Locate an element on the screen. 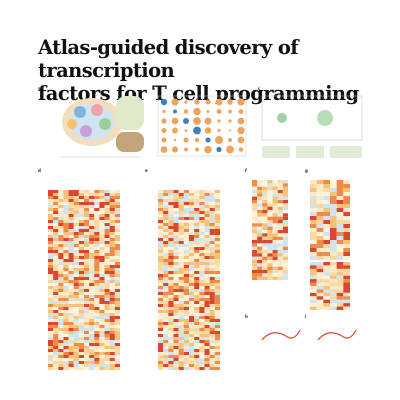 This screenshot has height=400, width=400. panel-letter: f is located at coordinates (246, 170).